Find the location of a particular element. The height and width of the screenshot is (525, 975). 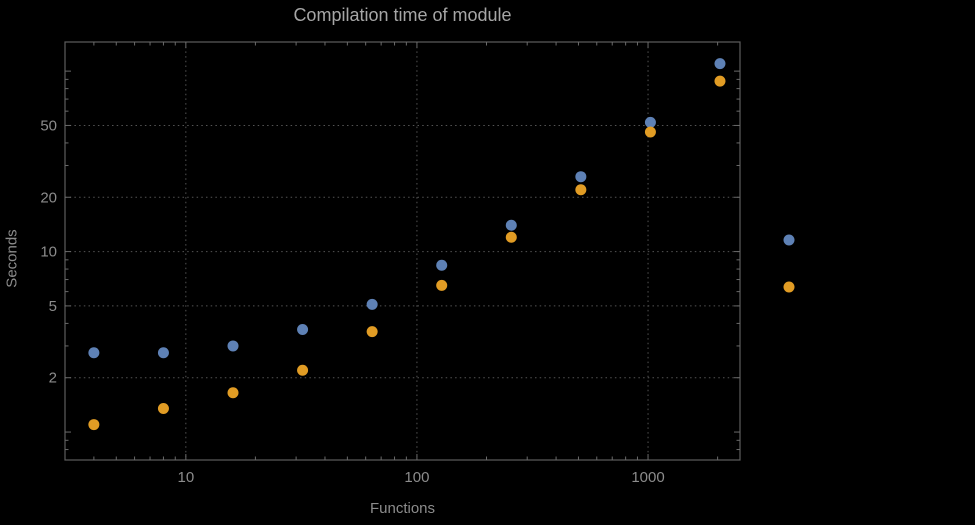

y-tick-label: 2 is located at coordinates (53, 378).